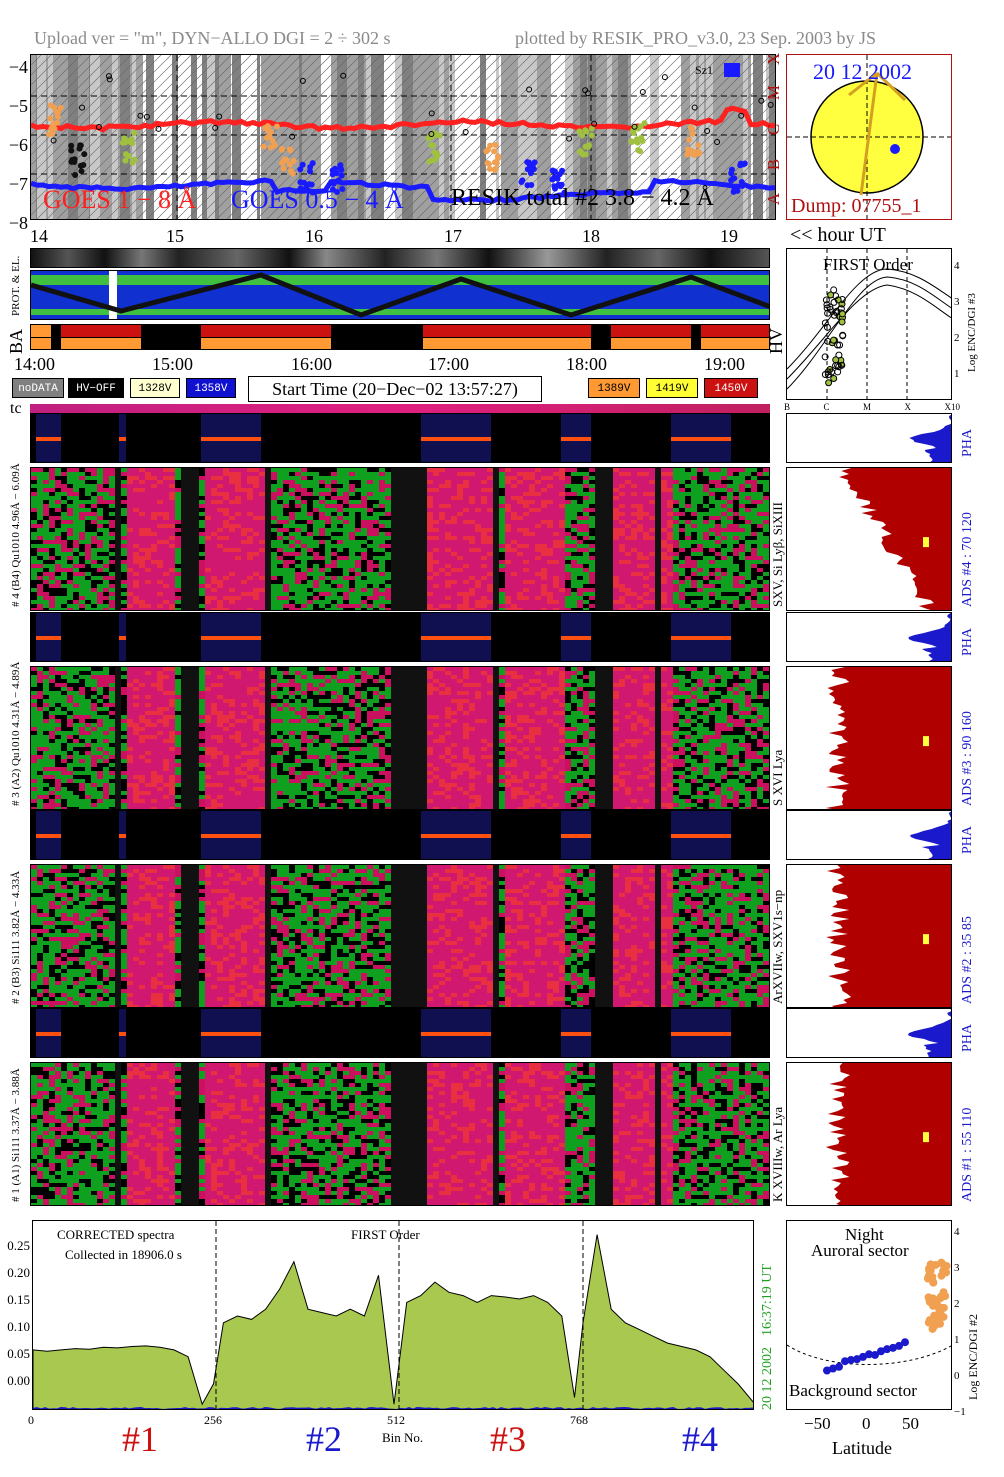 This screenshot has height=1477, width=1004. Describe the element at coordinates (867, 407) in the screenshot. I see `fo-xtick: M` at that location.